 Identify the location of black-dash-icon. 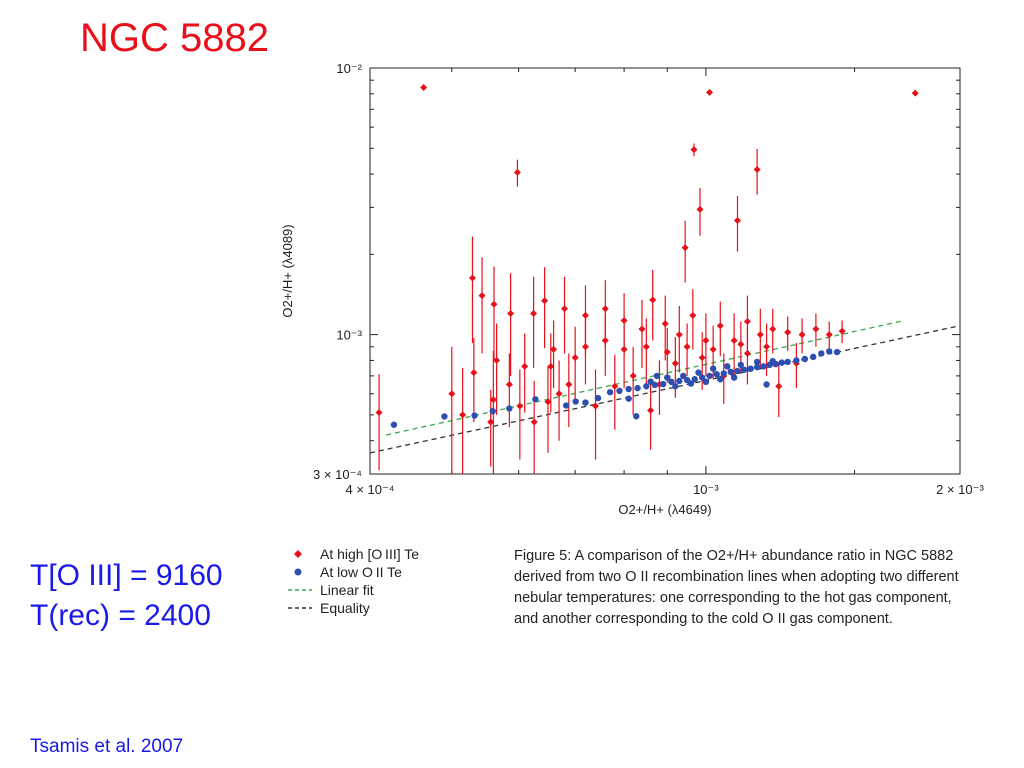
(303, 608).